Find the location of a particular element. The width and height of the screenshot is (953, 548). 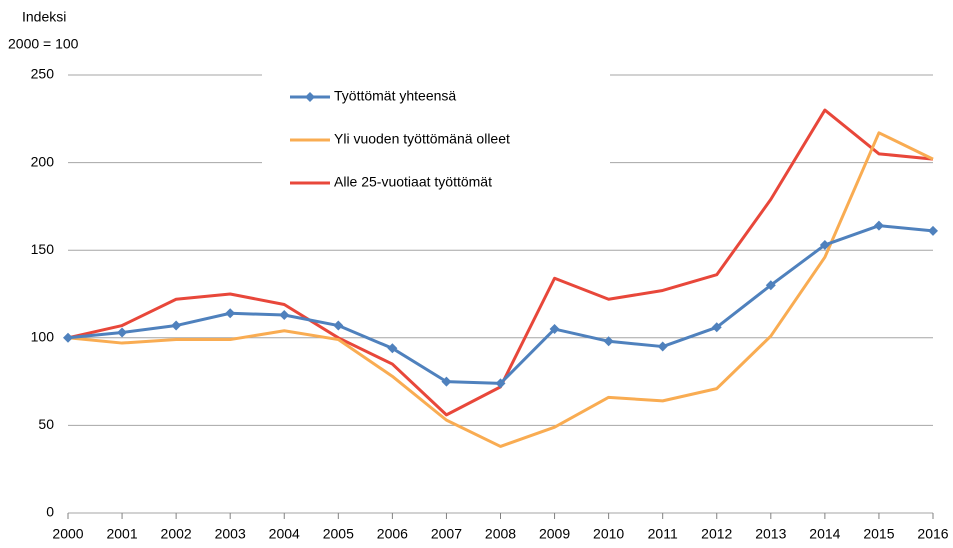

y-tick-label: 150 is located at coordinates (43, 249).